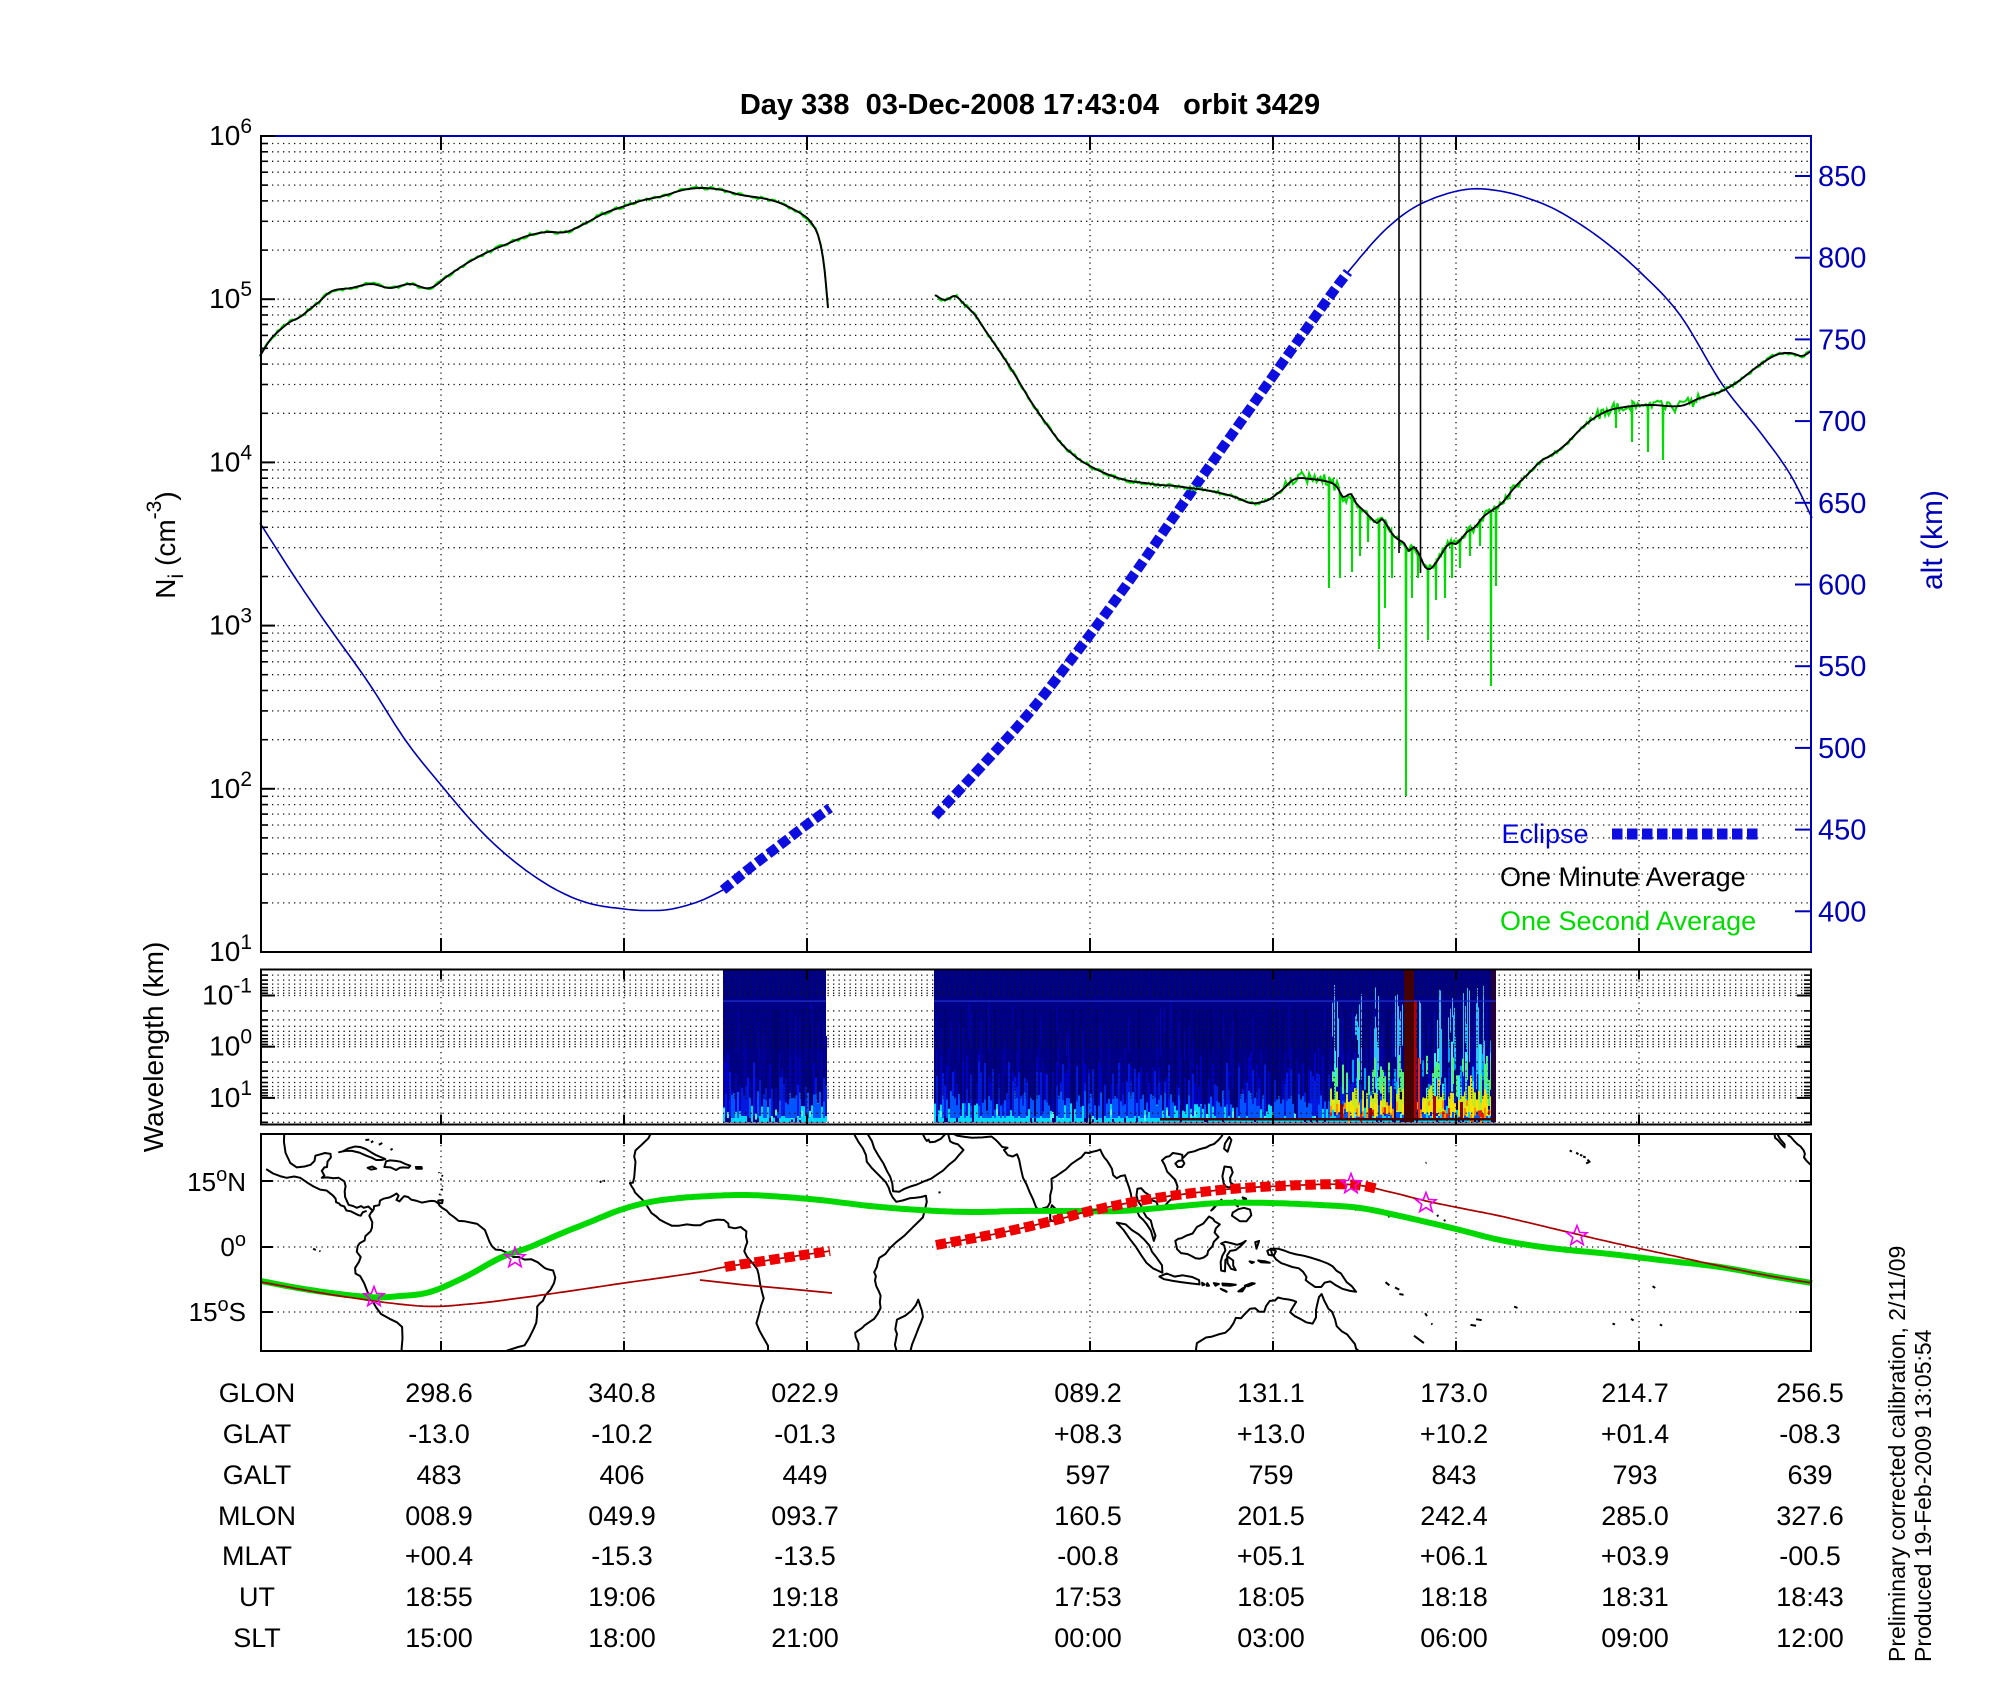  I want to click on svg-text: 12:00, so click(1810, 1638).